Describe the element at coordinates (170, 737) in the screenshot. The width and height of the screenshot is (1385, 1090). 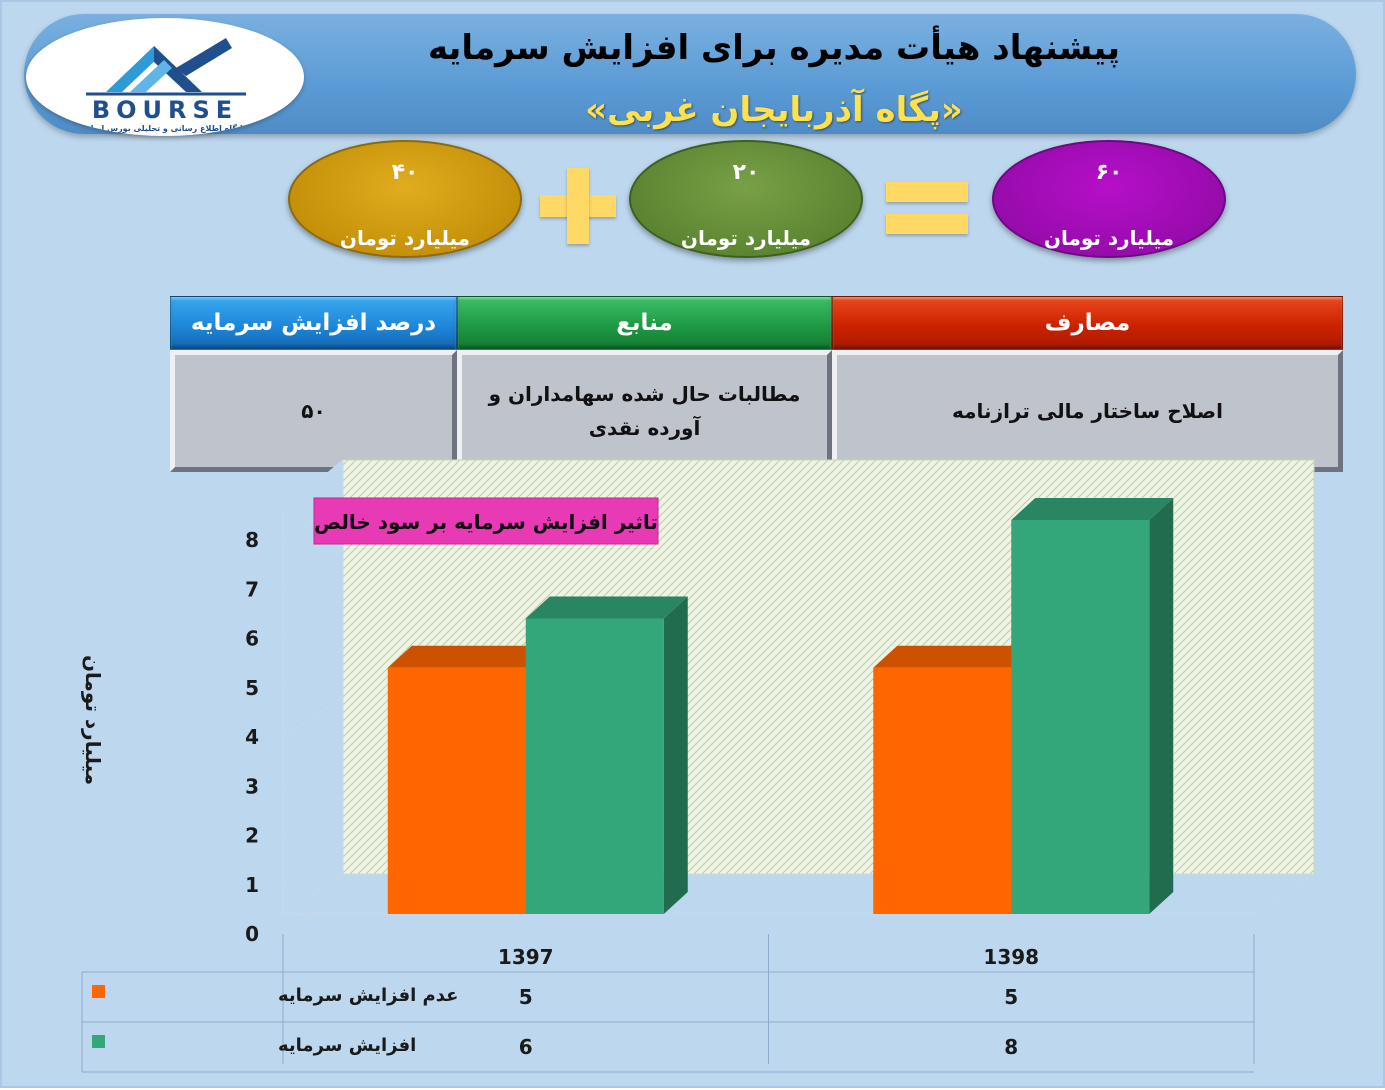
I see `chart-y-axis: 0 1 2 3 4 5 6 7 8 میلیارد تومان` at that location.